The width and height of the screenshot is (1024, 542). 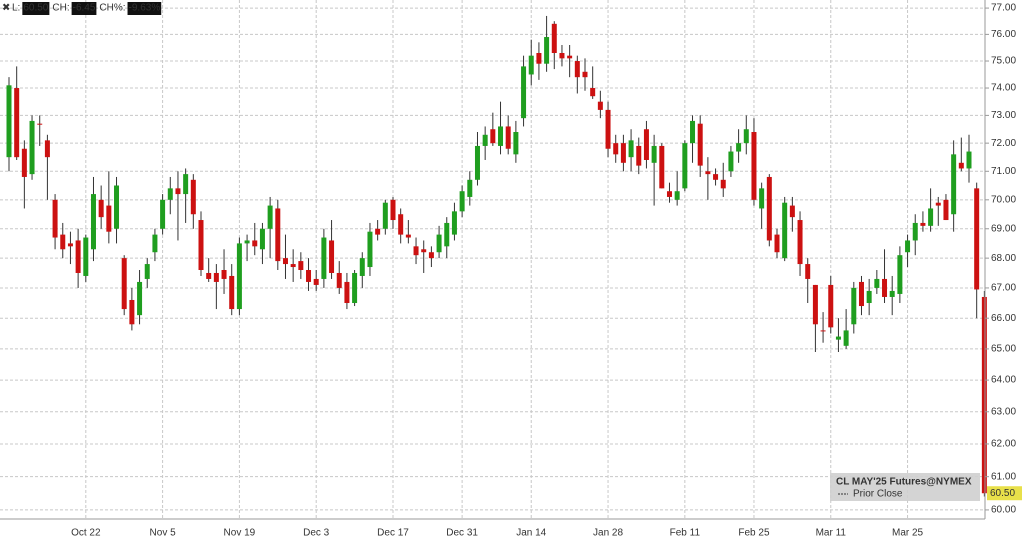 What do you see at coordinates (240, 533) in the screenshot?
I see `x-tick-label: Nov 19` at bounding box center [240, 533].